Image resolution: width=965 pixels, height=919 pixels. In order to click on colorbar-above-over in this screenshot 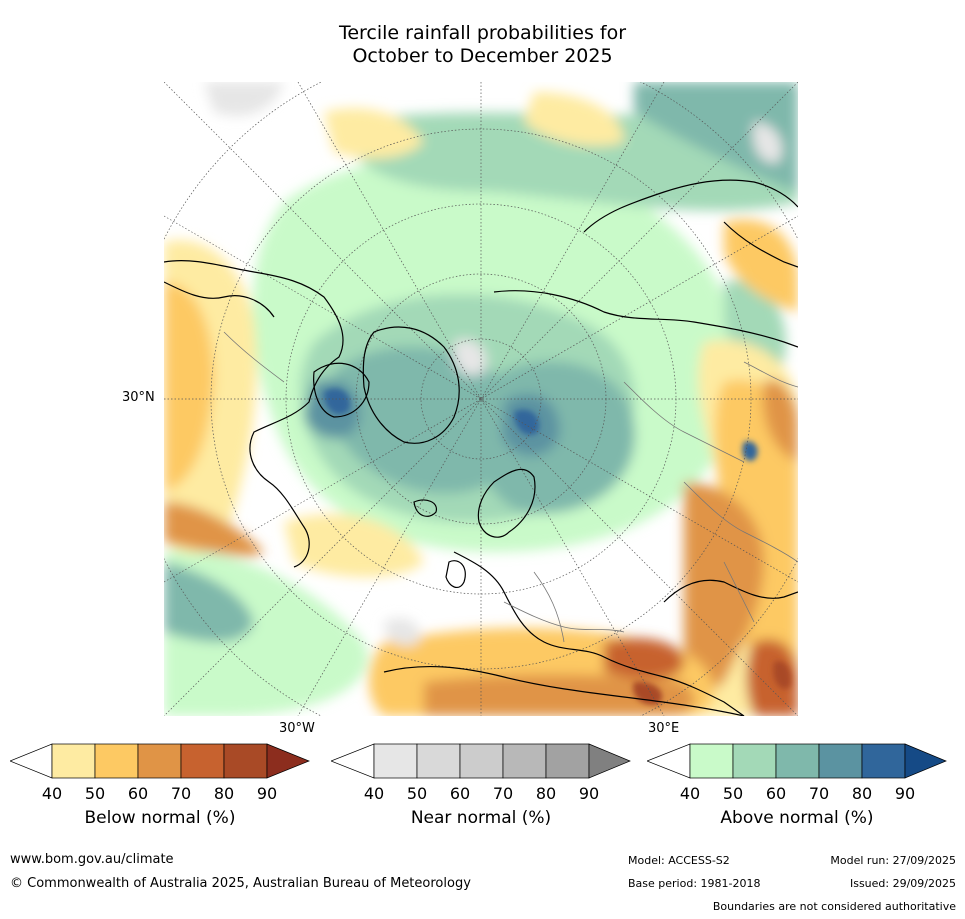, I will do `click(925, 761)`.